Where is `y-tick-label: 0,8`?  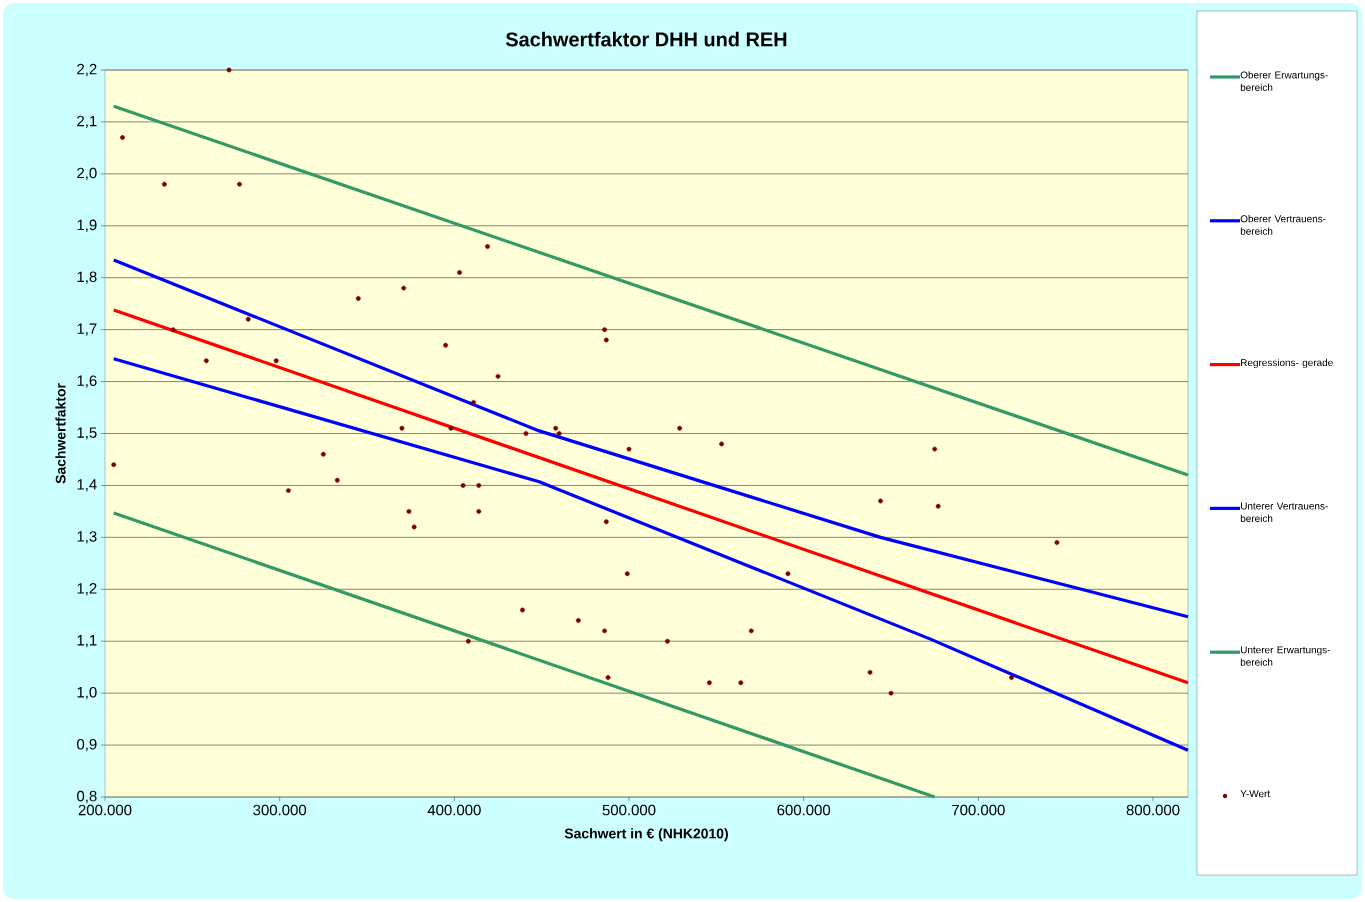 y-tick-label: 0,8 is located at coordinates (87, 797).